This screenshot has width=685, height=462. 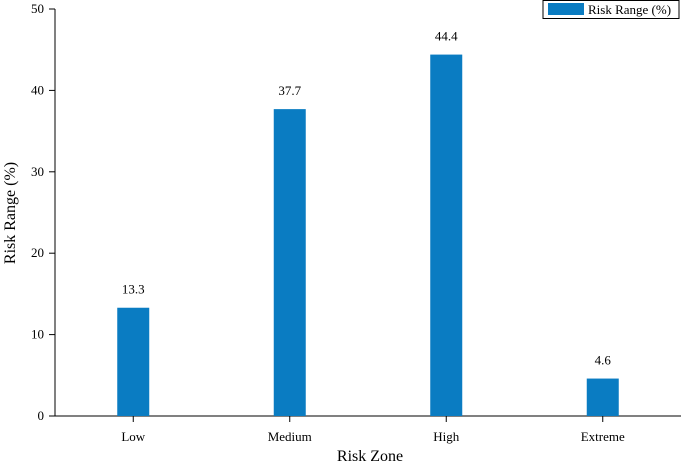 What do you see at coordinates (43, 212) in the screenshot?
I see `y-axis: 0 10 20 30 40 50` at bounding box center [43, 212].